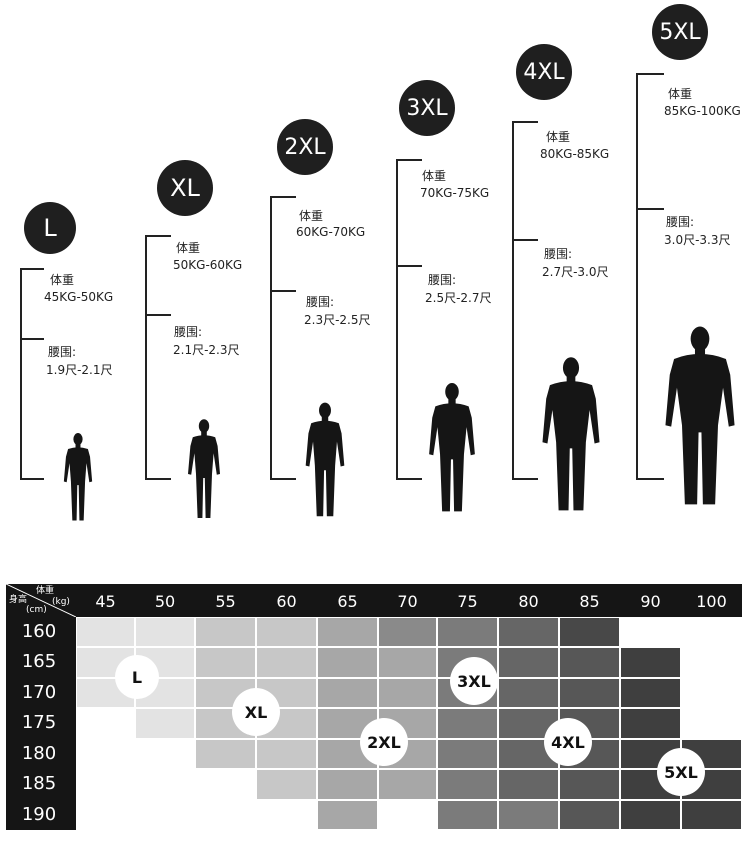  I want to click on weight-header: 100, so click(711, 601).